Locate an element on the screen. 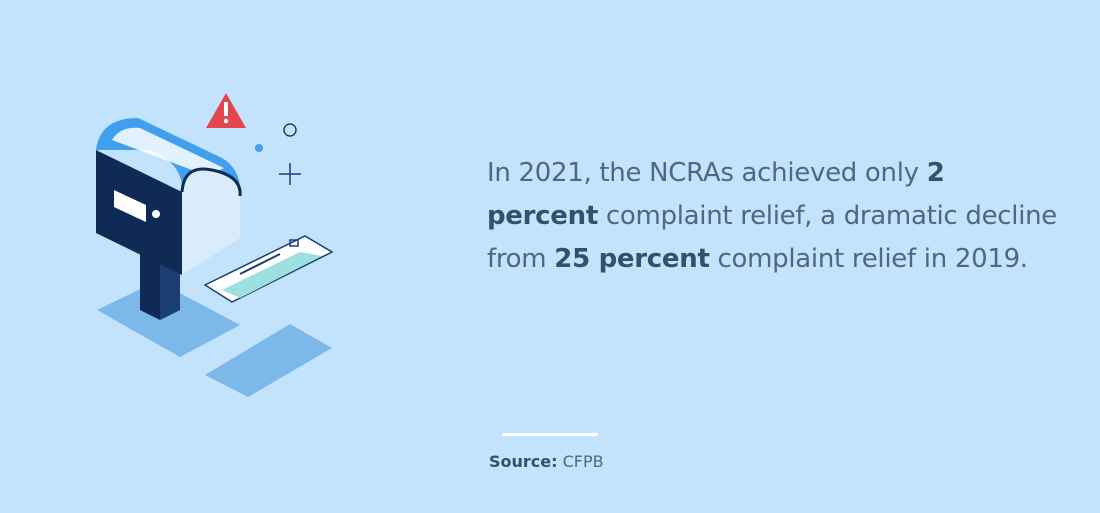  envelope-band is located at coordinates (272, 275).